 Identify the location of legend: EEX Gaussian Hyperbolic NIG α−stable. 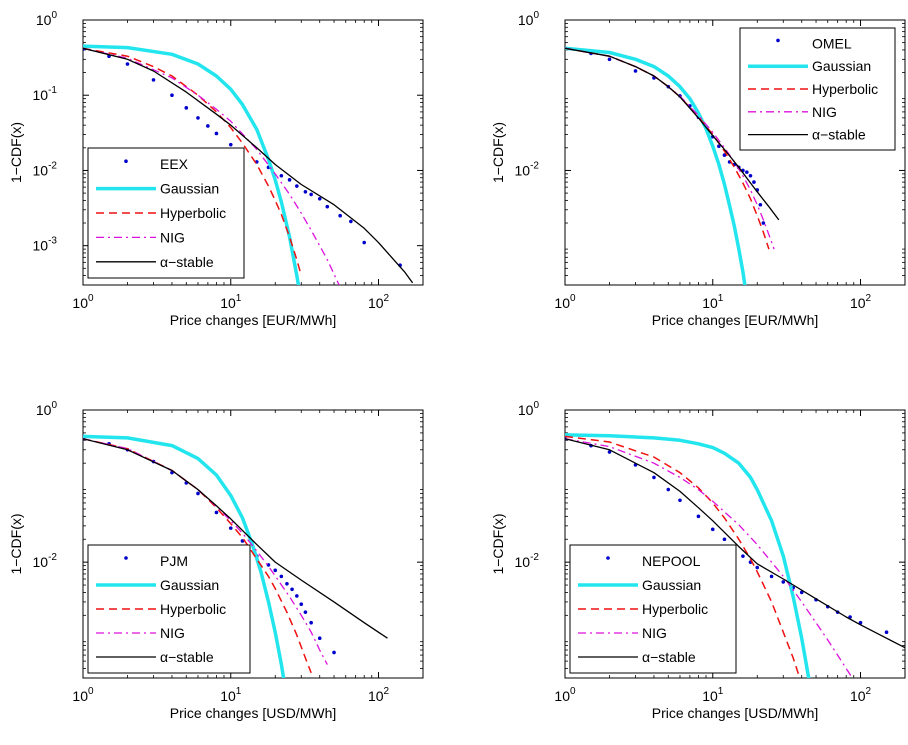
(166, 213).